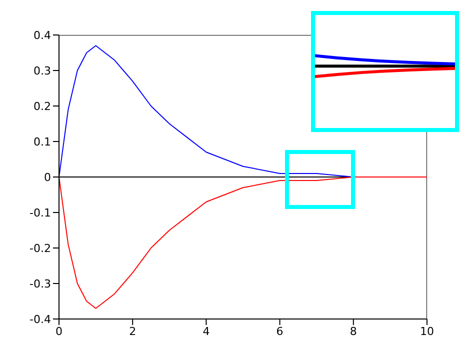 The width and height of the screenshot is (474, 355). What do you see at coordinates (40, 283) in the screenshot?
I see `y-tick-label: -0.3` at bounding box center [40, 283].